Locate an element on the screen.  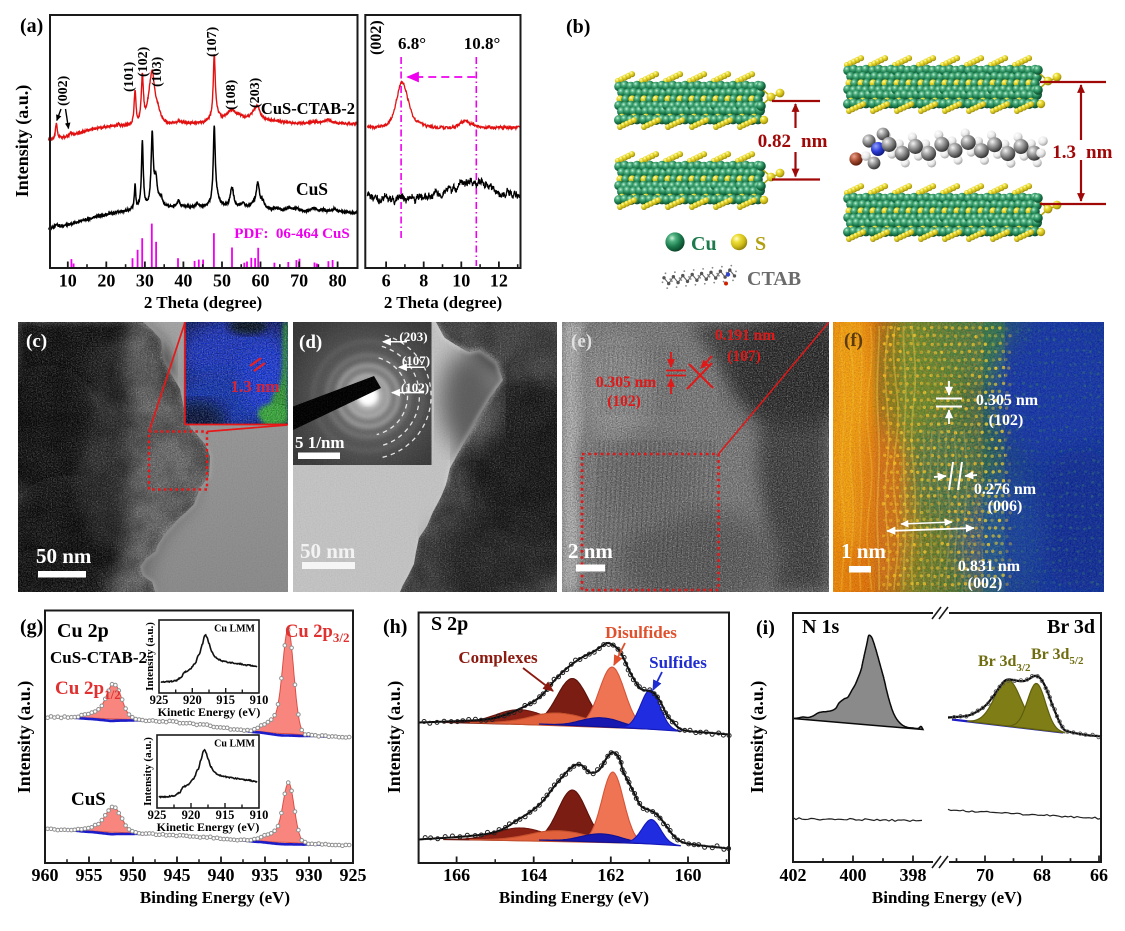
svg-text: 20 is located at coordinates (106, 281).